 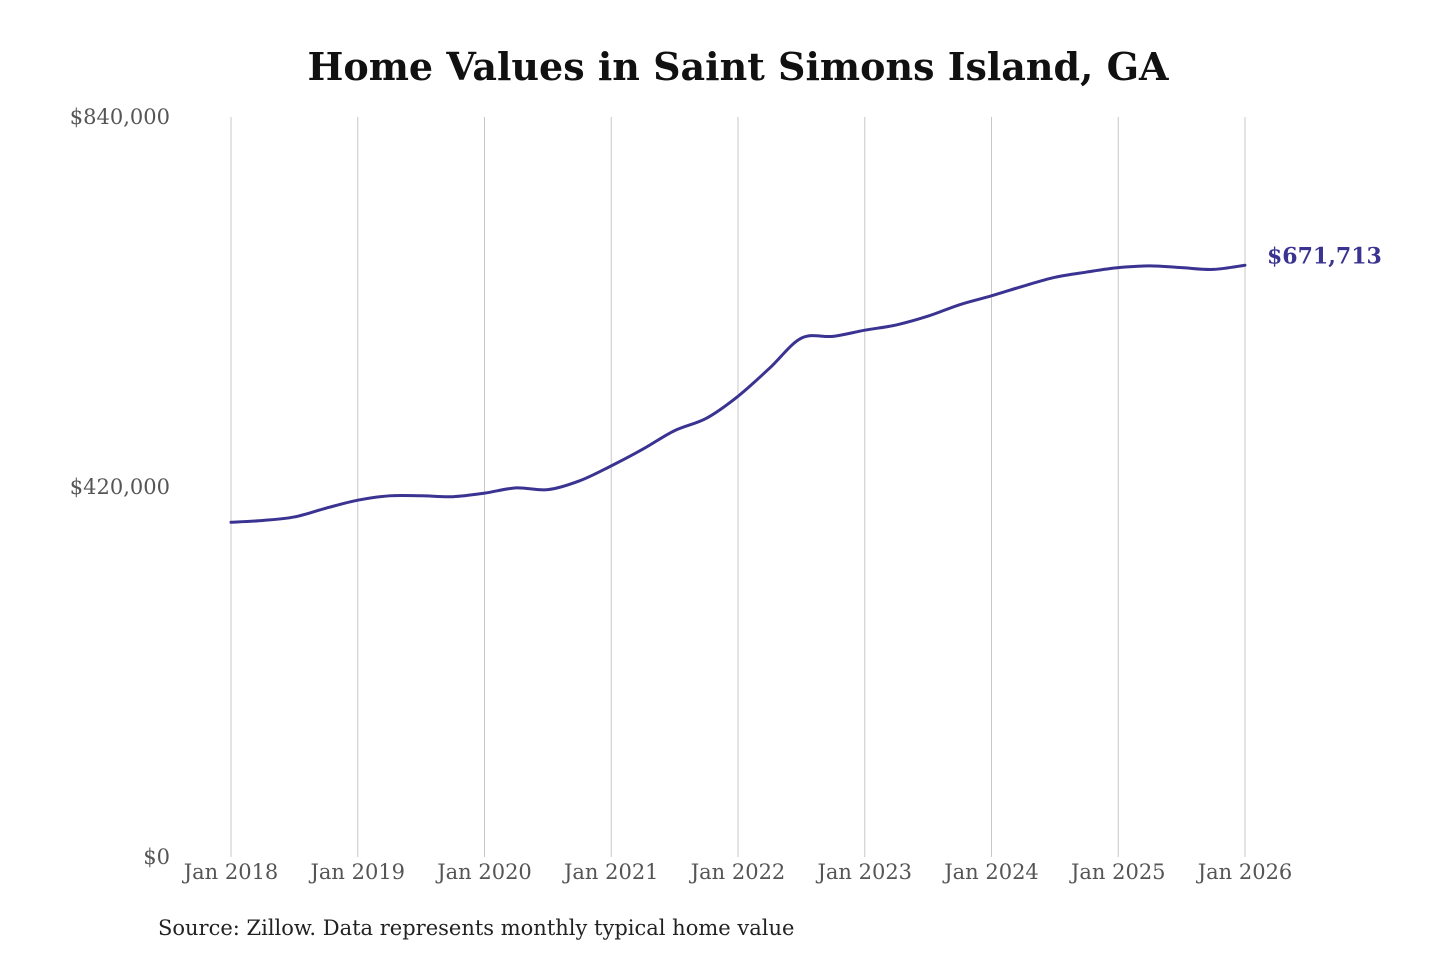 I want to click on x-tick-label: Jan 2023, so click(x=863, y=872).